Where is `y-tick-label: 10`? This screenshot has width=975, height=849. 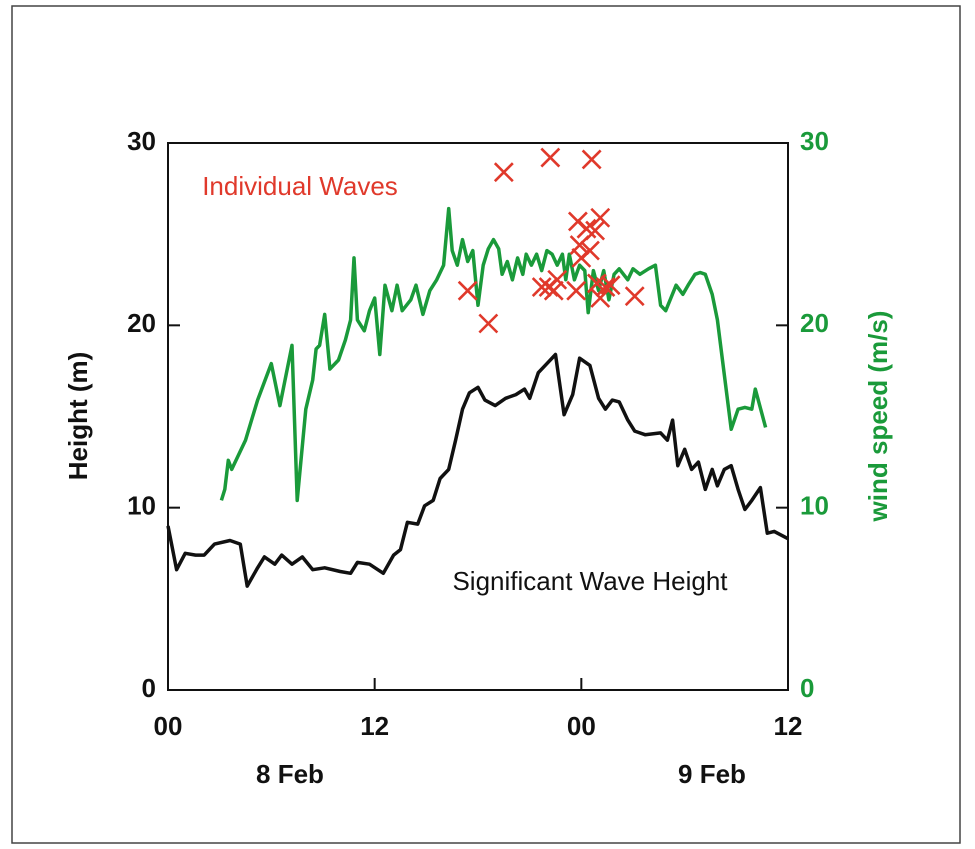
y-tick-label: 10 is located at coordinates (141, 506).